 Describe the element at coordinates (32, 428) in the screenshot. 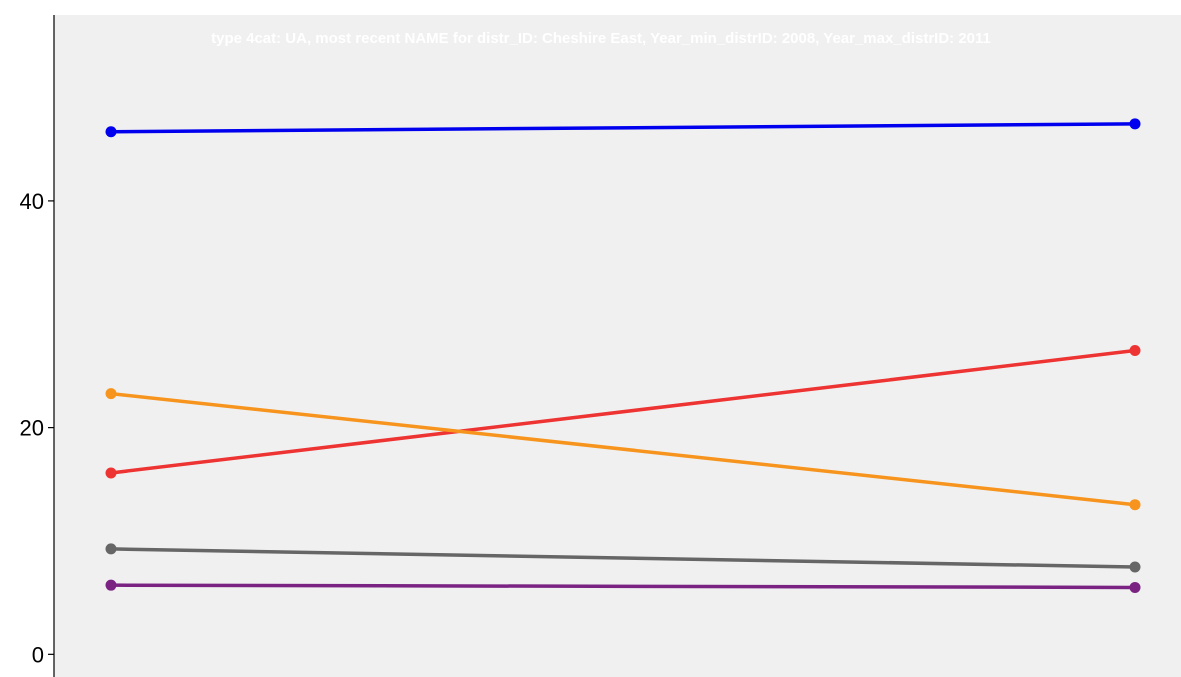

I see `y-tick-label: 20` at that location.